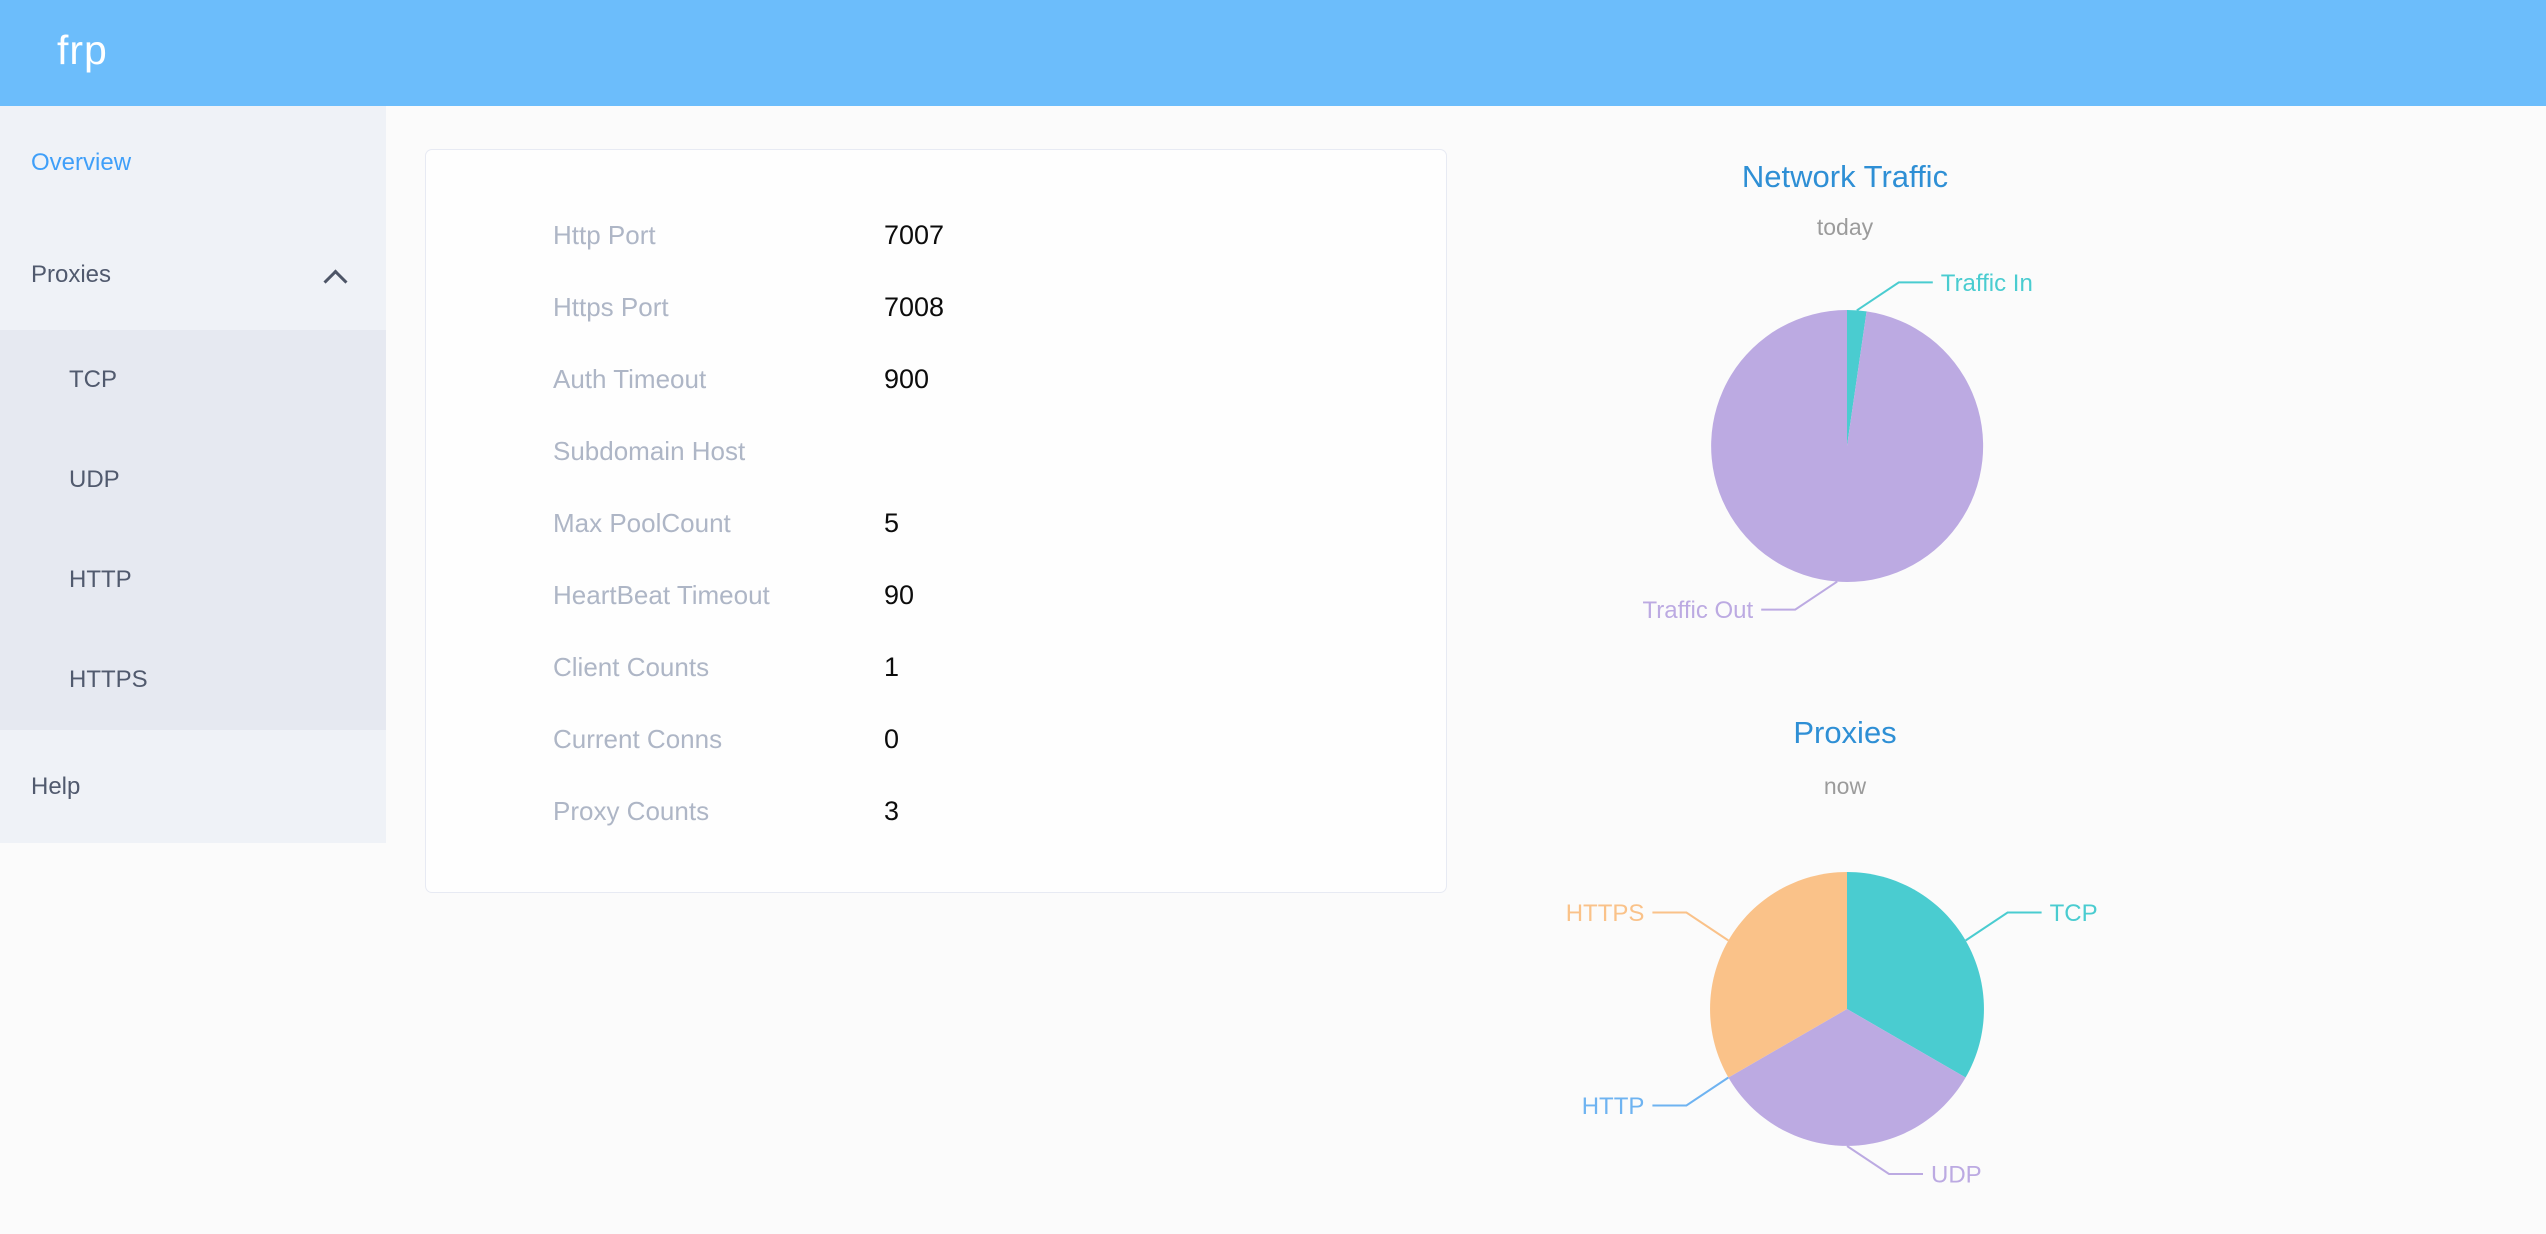 Image resolution: width=2546 pixels, height=1234 pixels. Describe the element at coordinates (1845, 786) in the screenshot. I see `proxies-chart-subtitle: now` at that location.